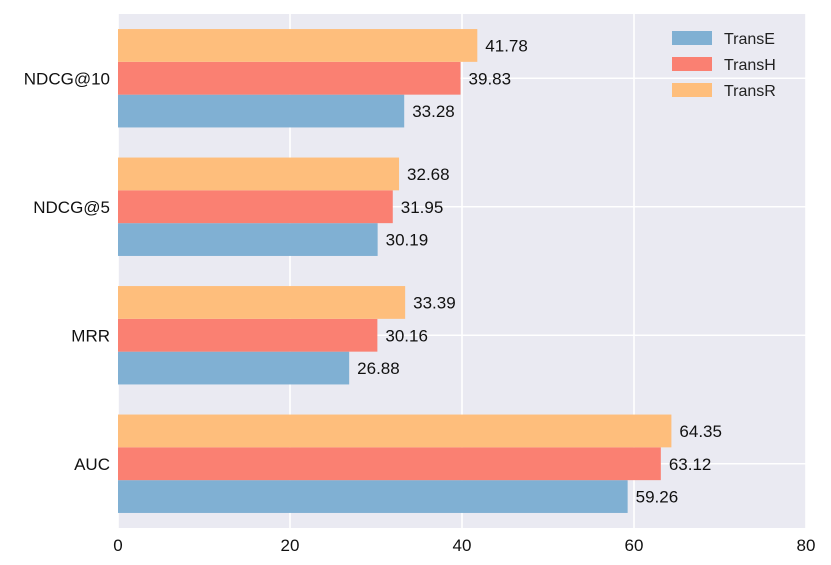  Describe the element at coordinates (634, 545) in the screenshot. I see `x-tick-label: 60` at that location.